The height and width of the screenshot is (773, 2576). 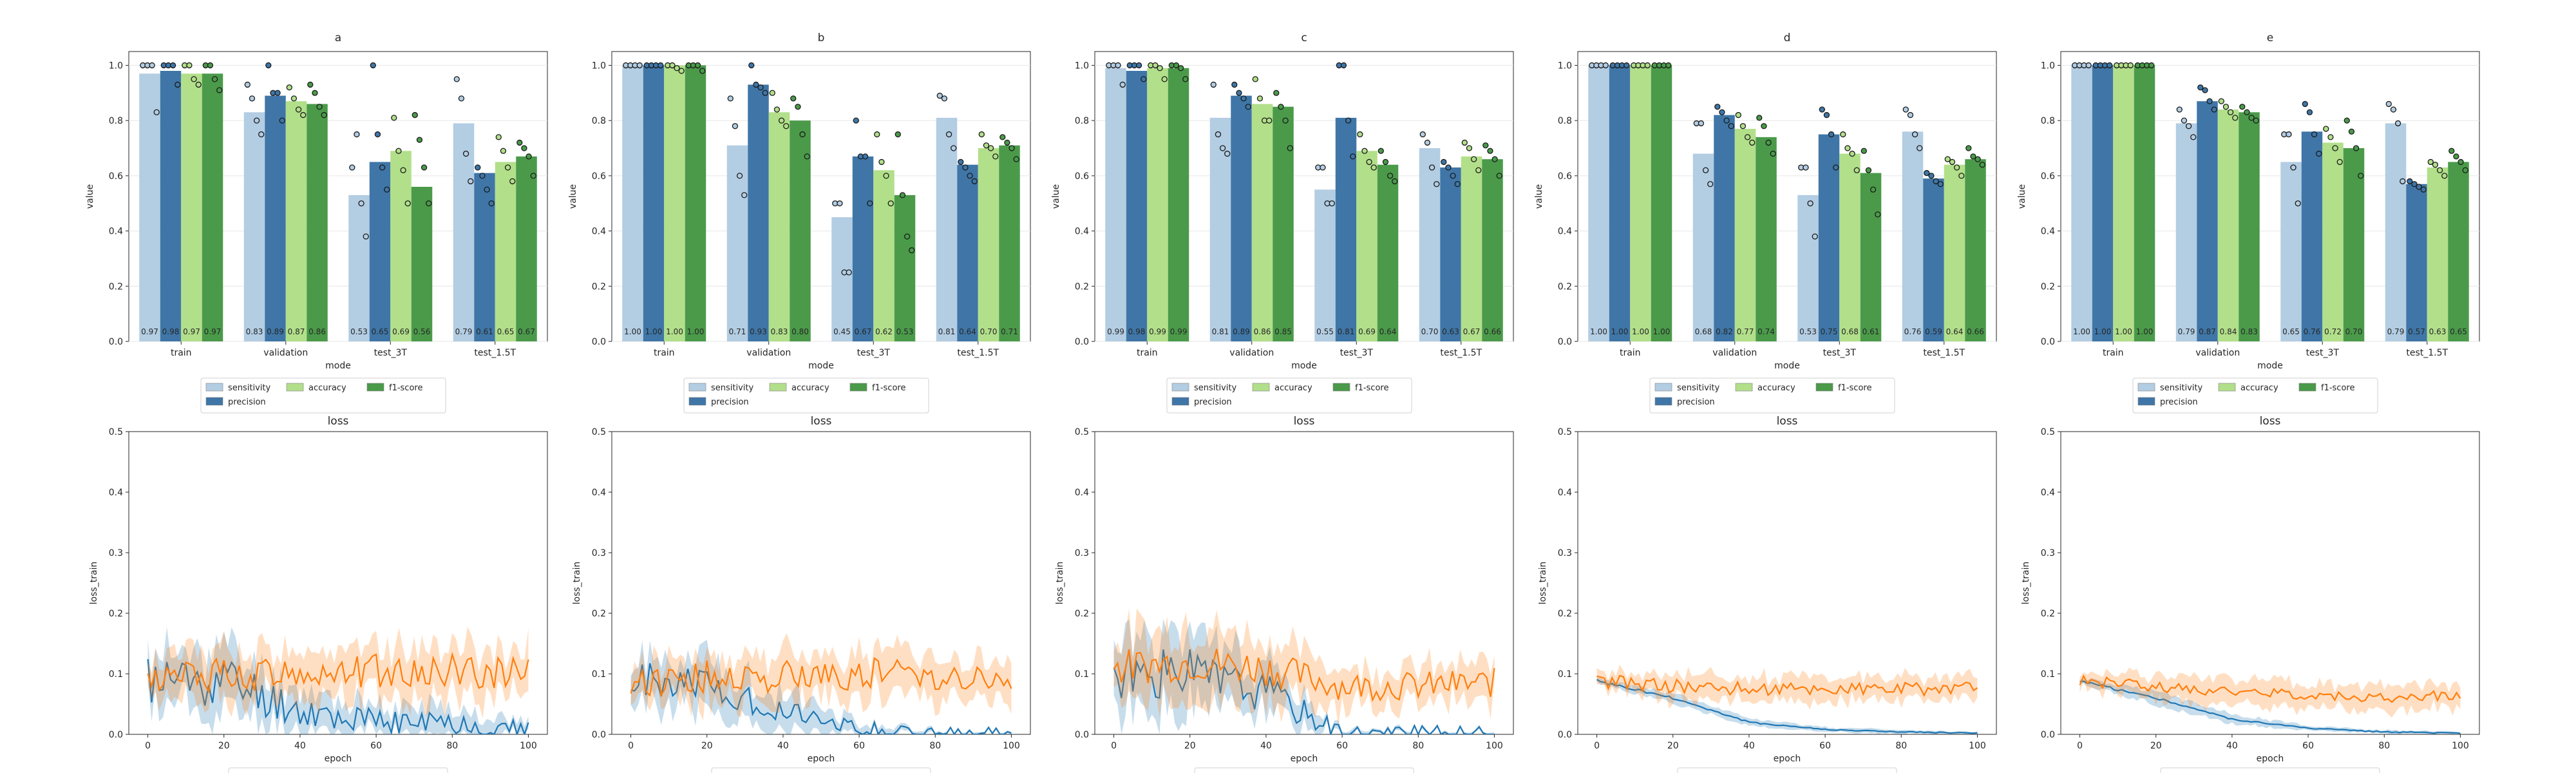 I want to click on bar-value-label: 0.79, so click(x=2396, y=331).